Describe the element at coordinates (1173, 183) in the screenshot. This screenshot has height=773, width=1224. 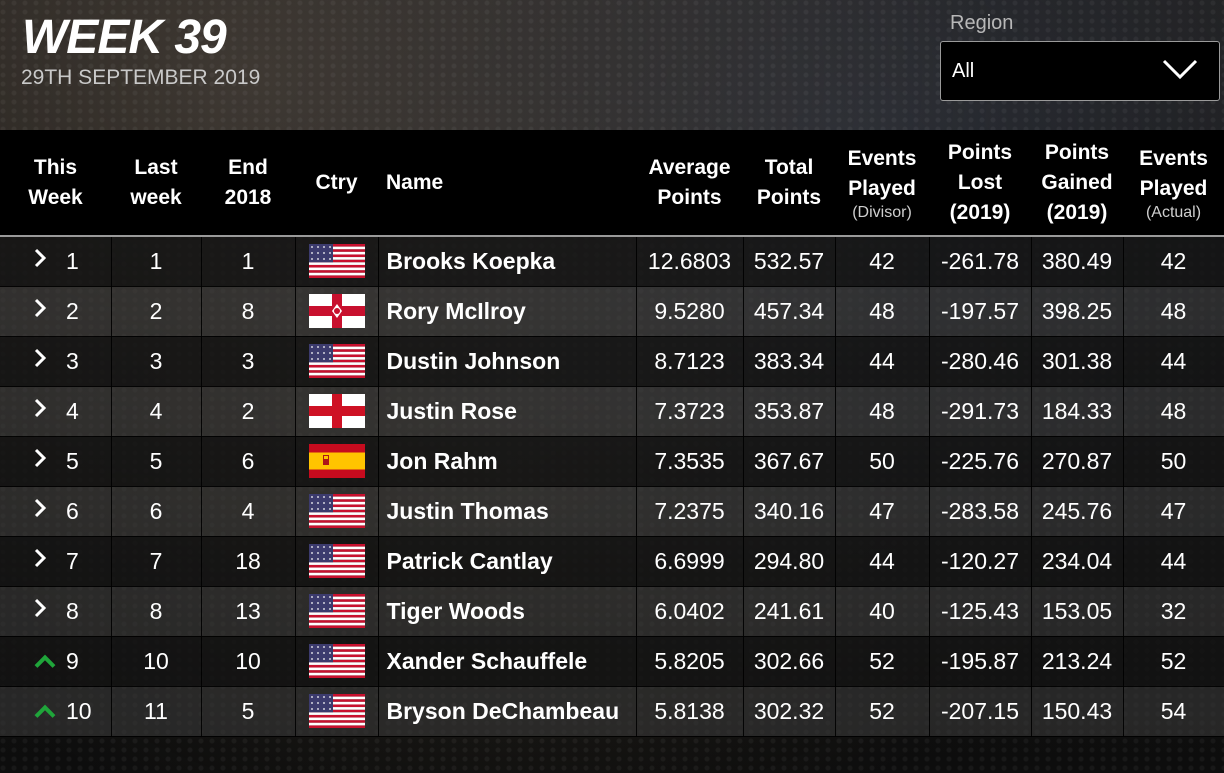
I see `col-events-played-actual: Events Played (Actual)` at that location.